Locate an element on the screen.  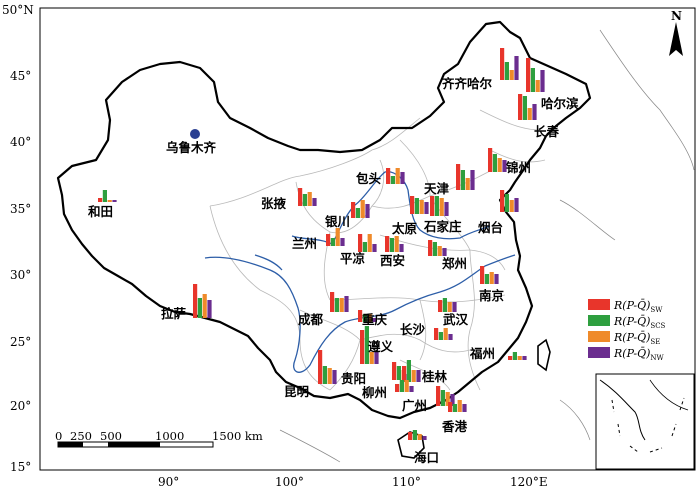
station-group: 长春 is located at coordinates (539, 116).